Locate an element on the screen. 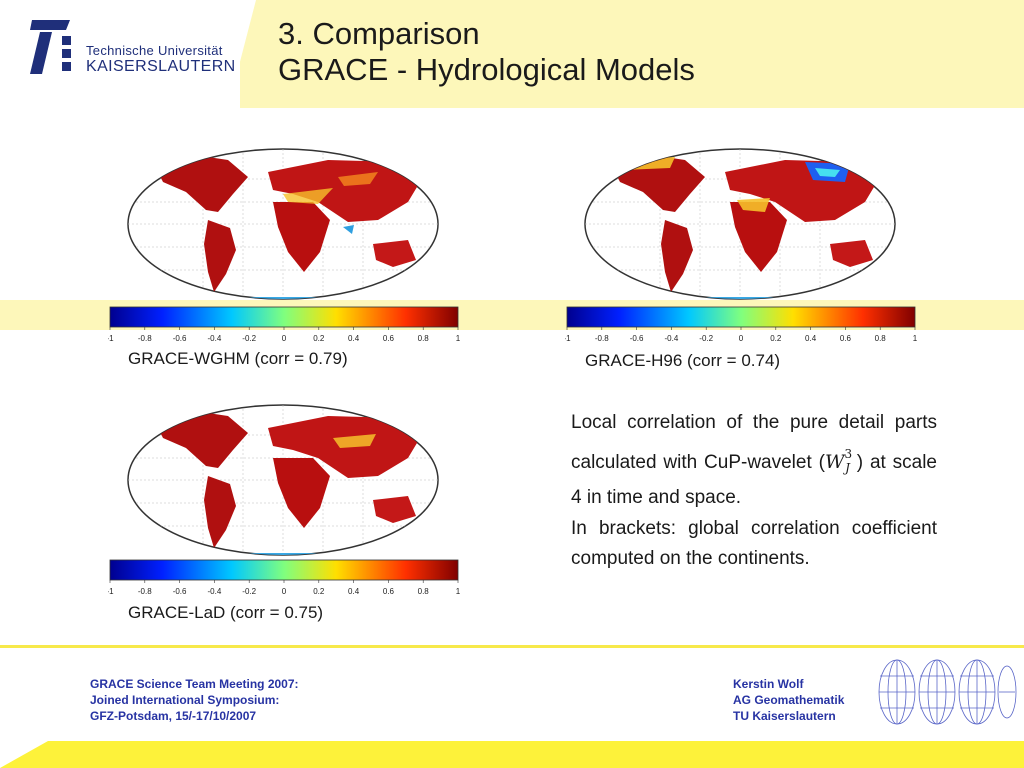  university-logo: Technische Universität KAISERSLAUTERN is located at coordinates (120, 54).